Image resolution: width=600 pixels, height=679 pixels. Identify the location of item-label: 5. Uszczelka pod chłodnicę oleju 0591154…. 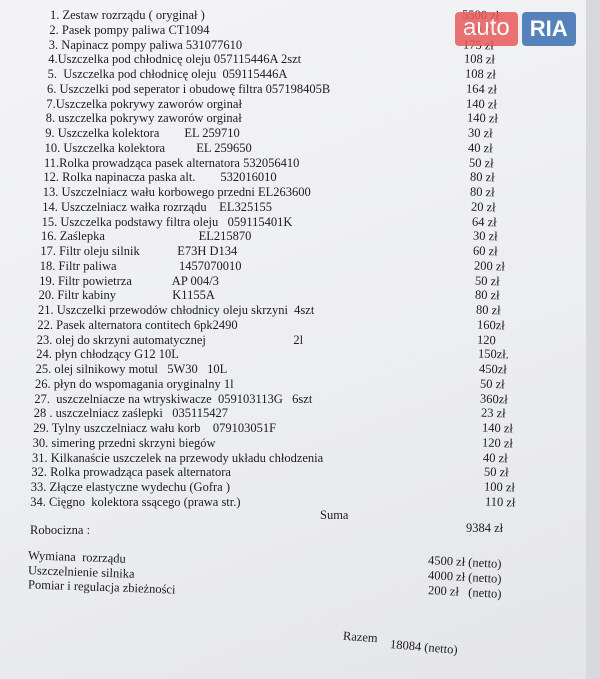
(167, 74).